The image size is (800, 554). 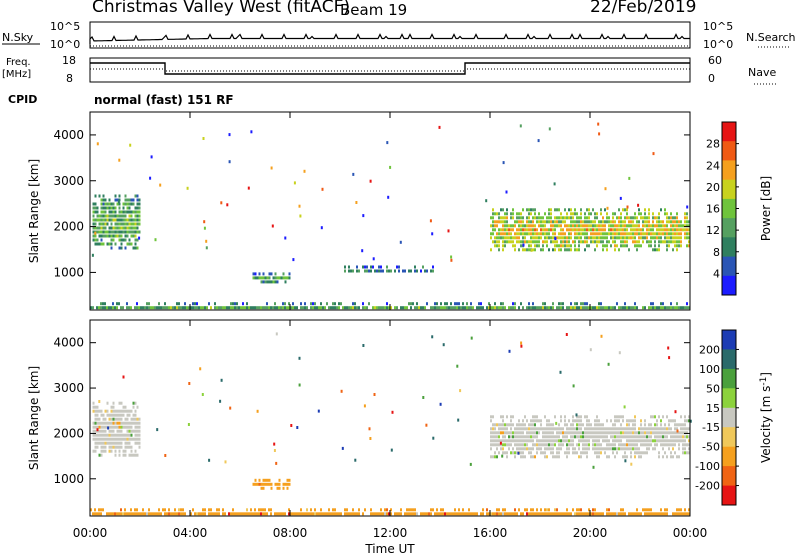 What do you see at coordinates (716, 252) in the screenshot?
I see `power-colorbar-tick-label: 8` at bounding box center [716, 252].